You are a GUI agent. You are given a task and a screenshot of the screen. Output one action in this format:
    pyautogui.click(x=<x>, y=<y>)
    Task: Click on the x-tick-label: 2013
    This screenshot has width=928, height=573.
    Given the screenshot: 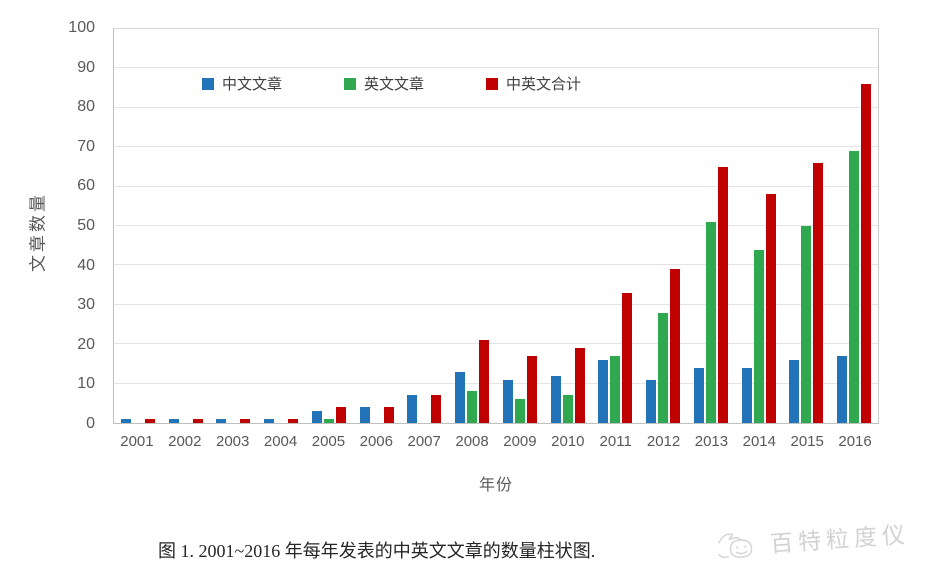 What is the action you would take?
    pyautogui.click(x=711, y=441)
    